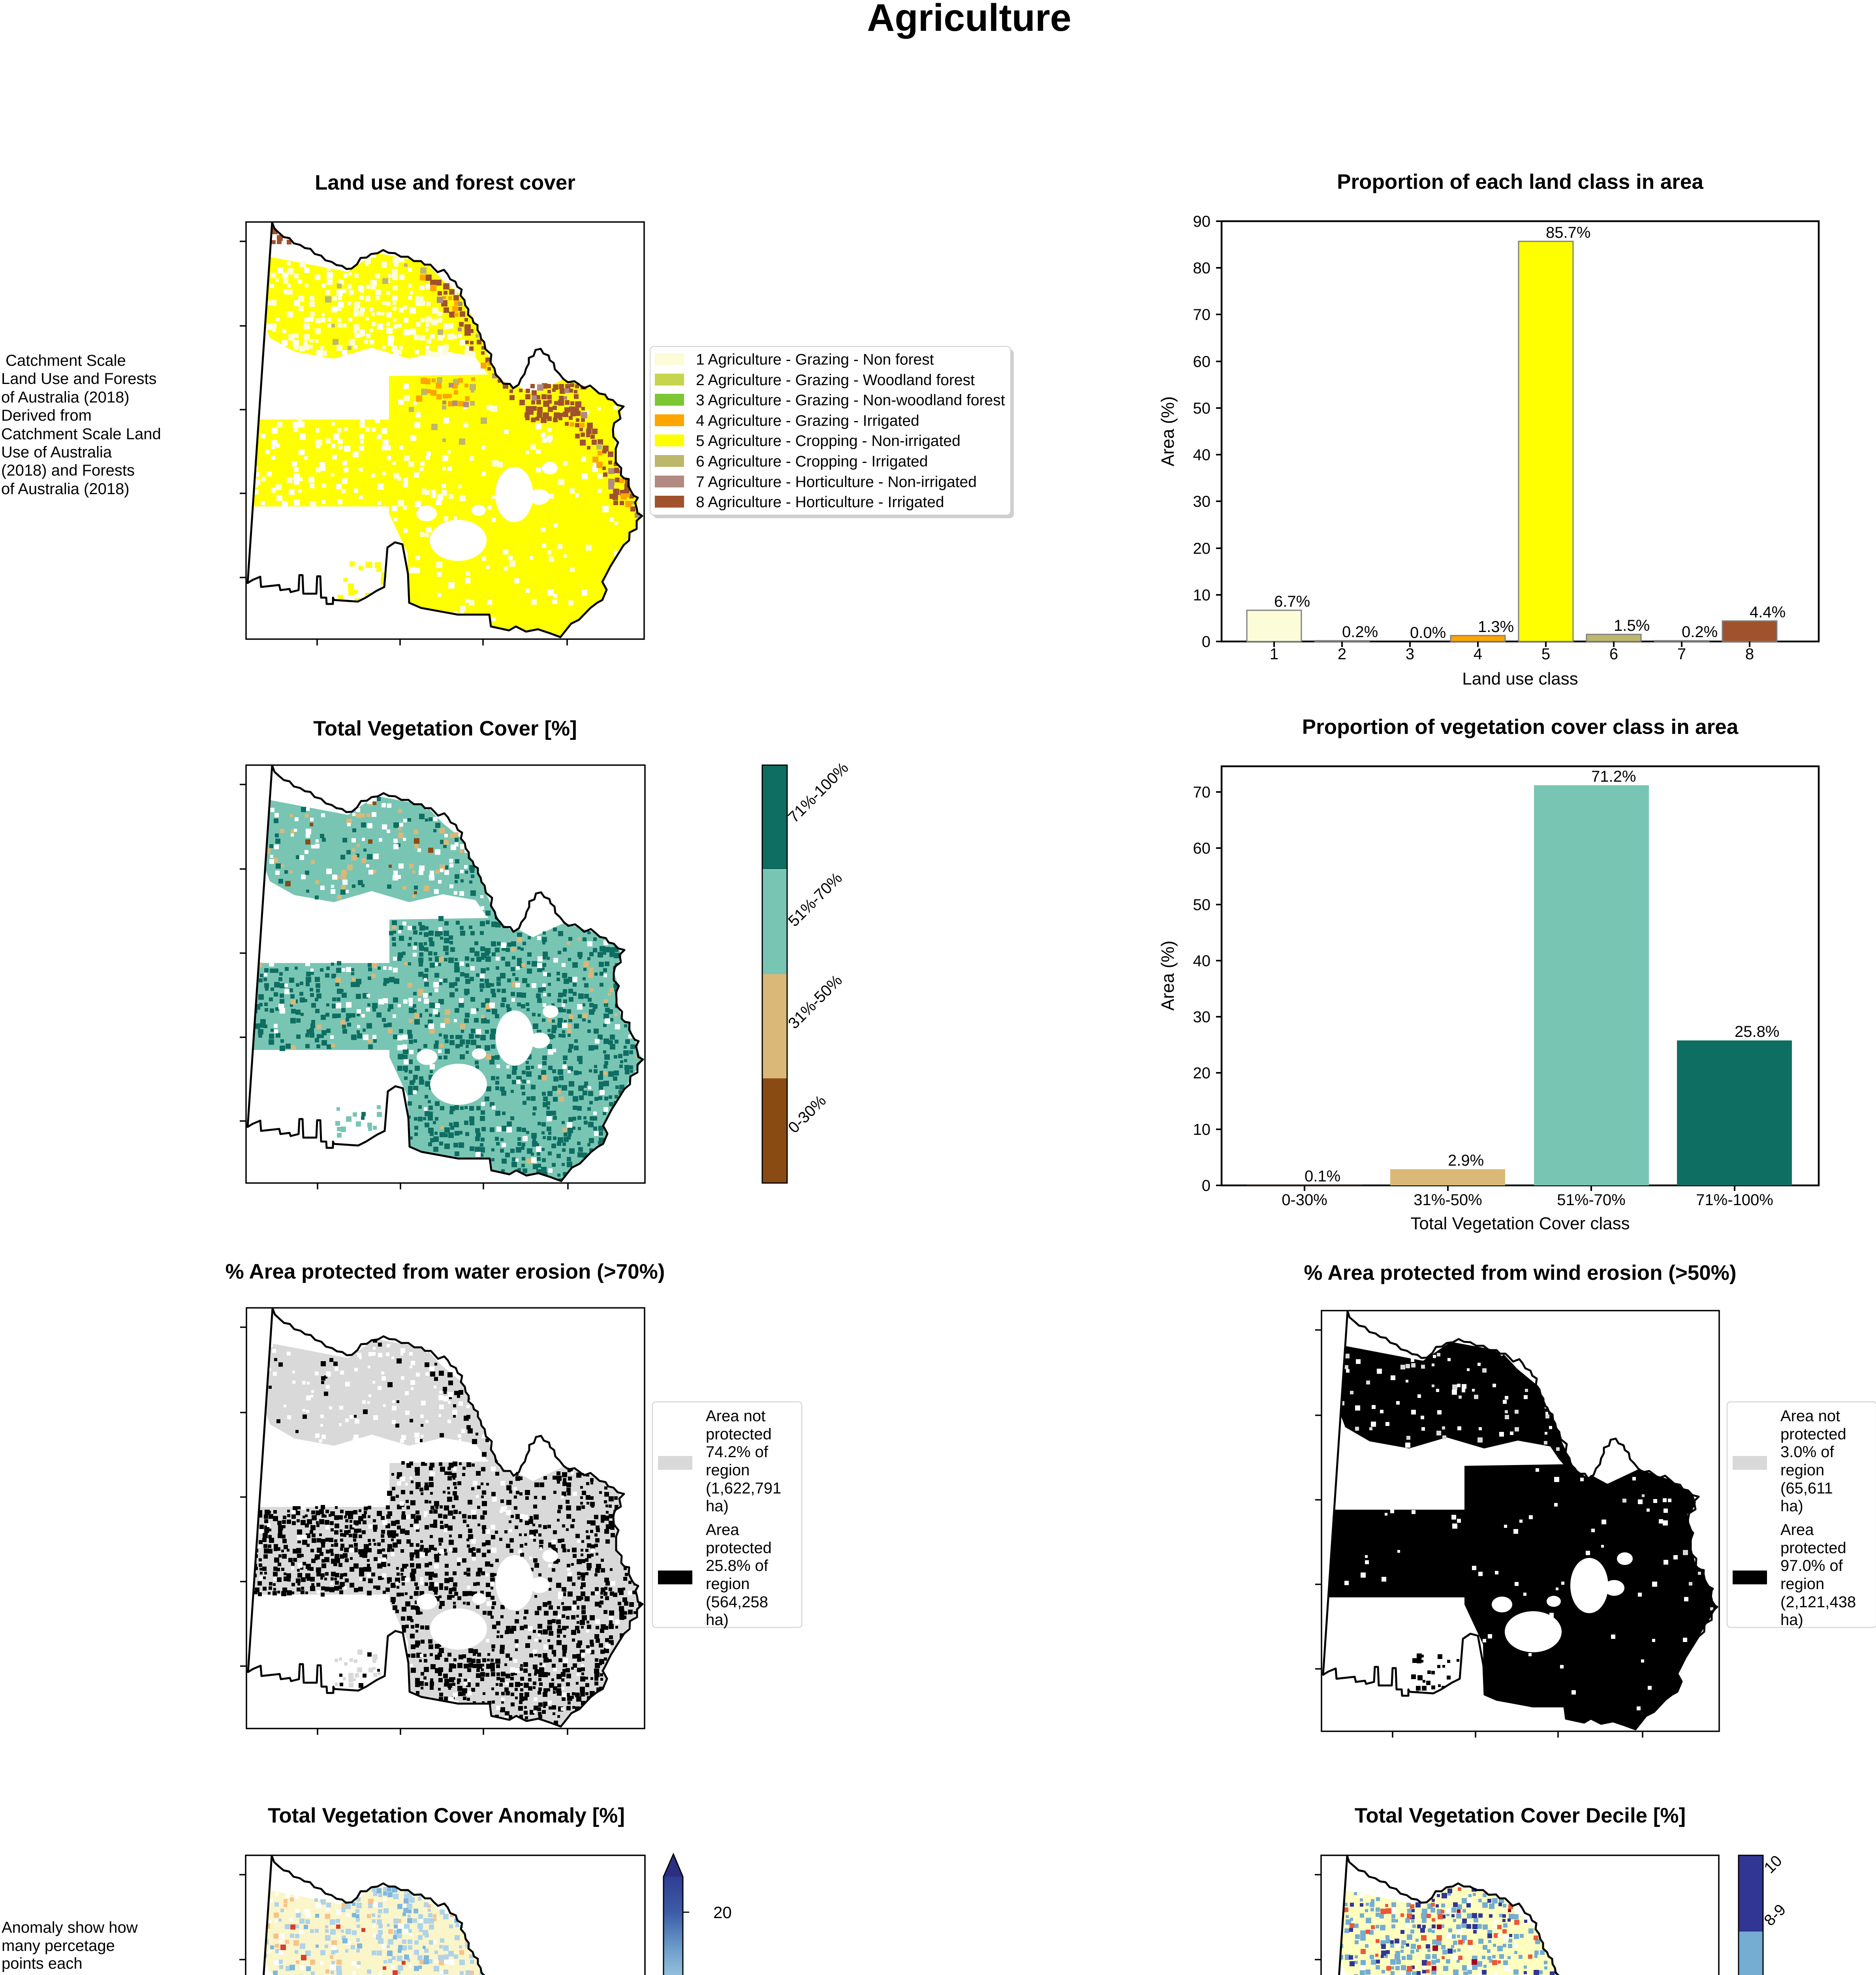  What do you see at coordinates (44, 1974) in the screenshot?
I see `svg-text: pixel is from` at bounding box center [44, 1974].